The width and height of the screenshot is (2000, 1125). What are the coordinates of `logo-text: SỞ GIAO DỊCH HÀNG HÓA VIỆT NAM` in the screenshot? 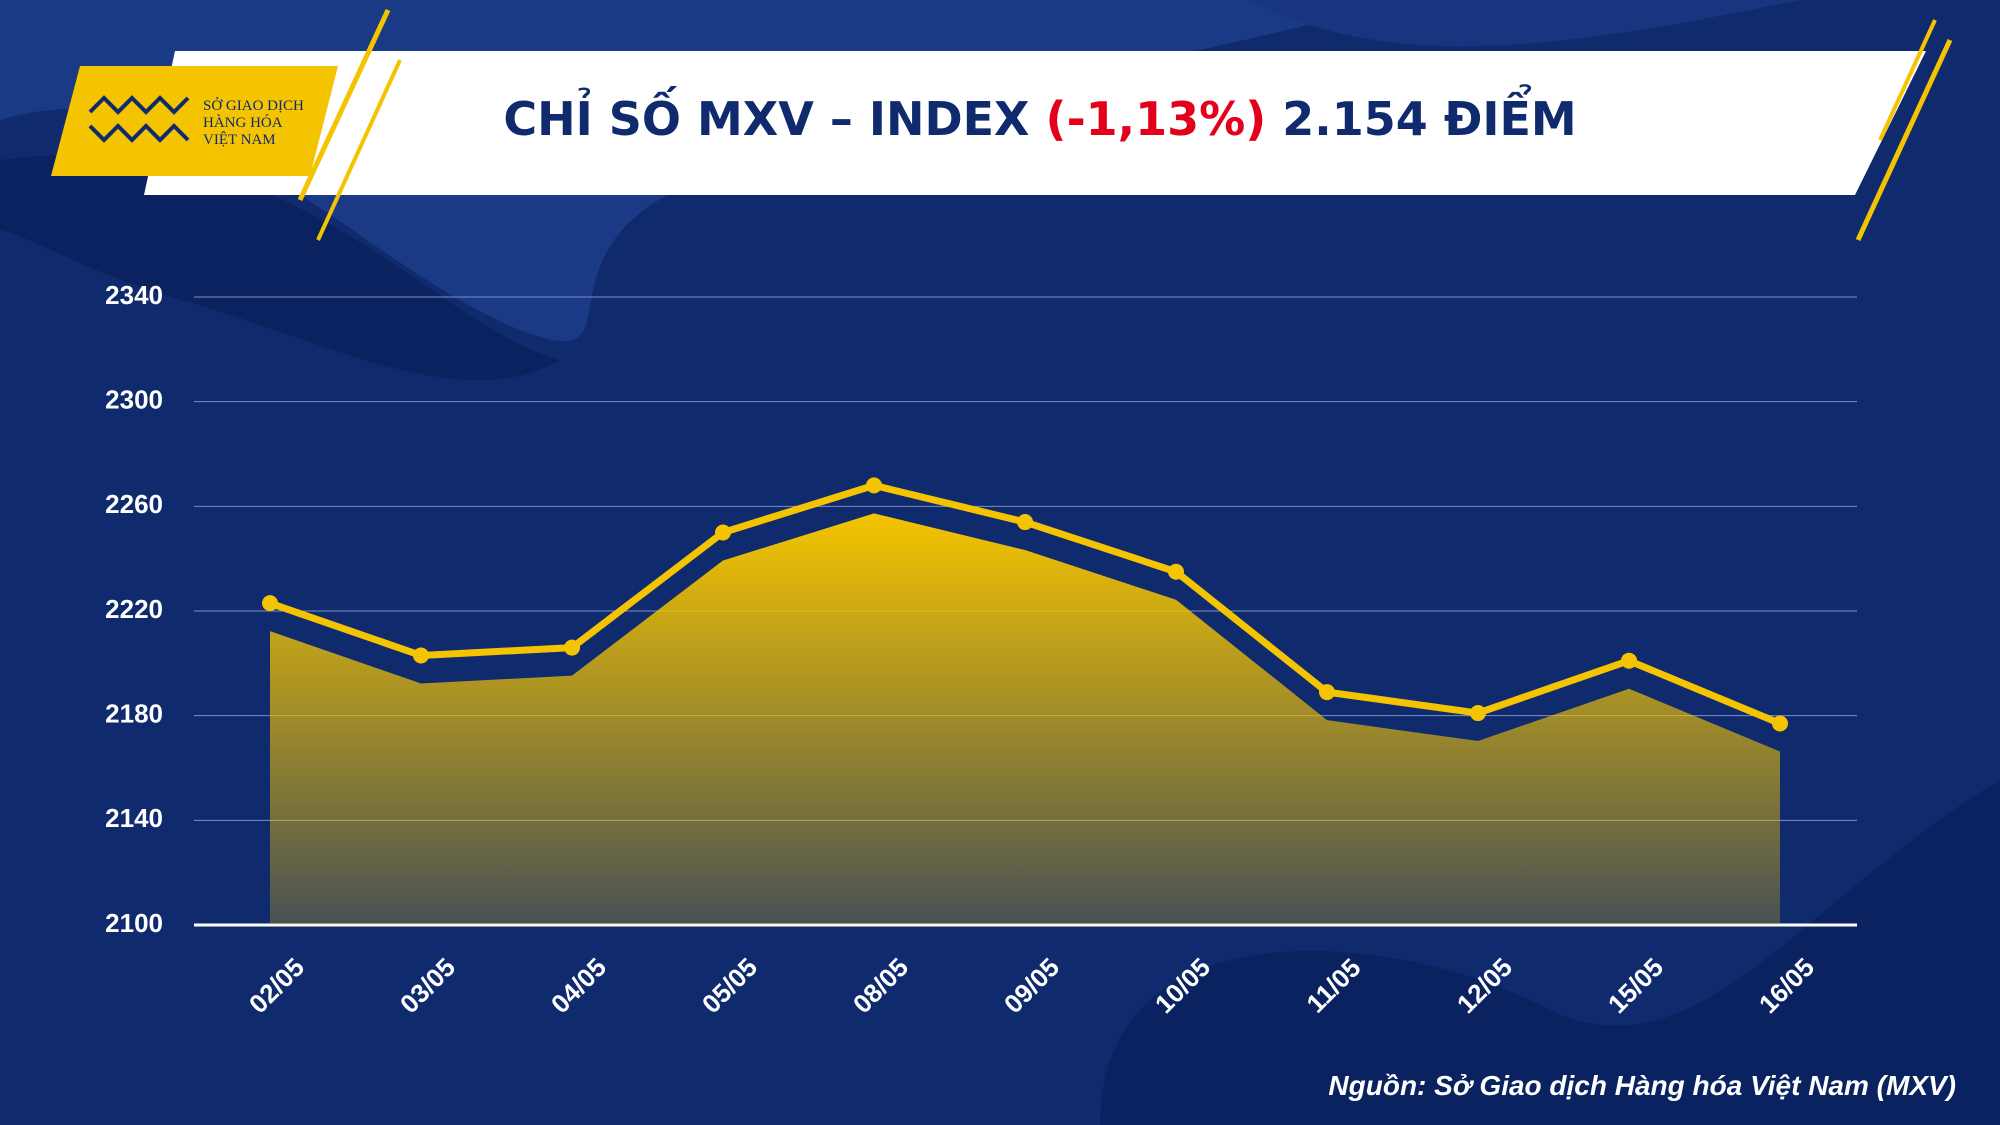 It's located at (253, 123).